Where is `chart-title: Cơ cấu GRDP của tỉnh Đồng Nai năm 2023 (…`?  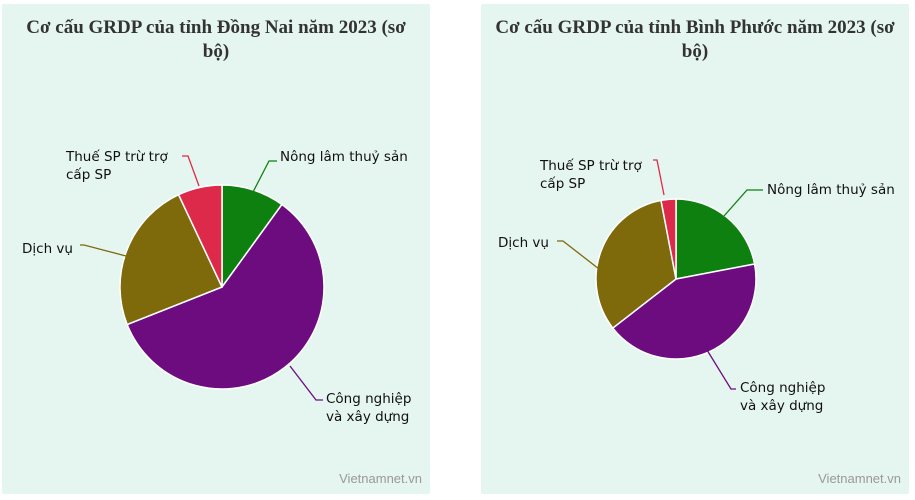
chart-title: Cơ cấu GRDP của tỉnh Đồng Nai năm 2023 (… is located at coordinates (216, 39).